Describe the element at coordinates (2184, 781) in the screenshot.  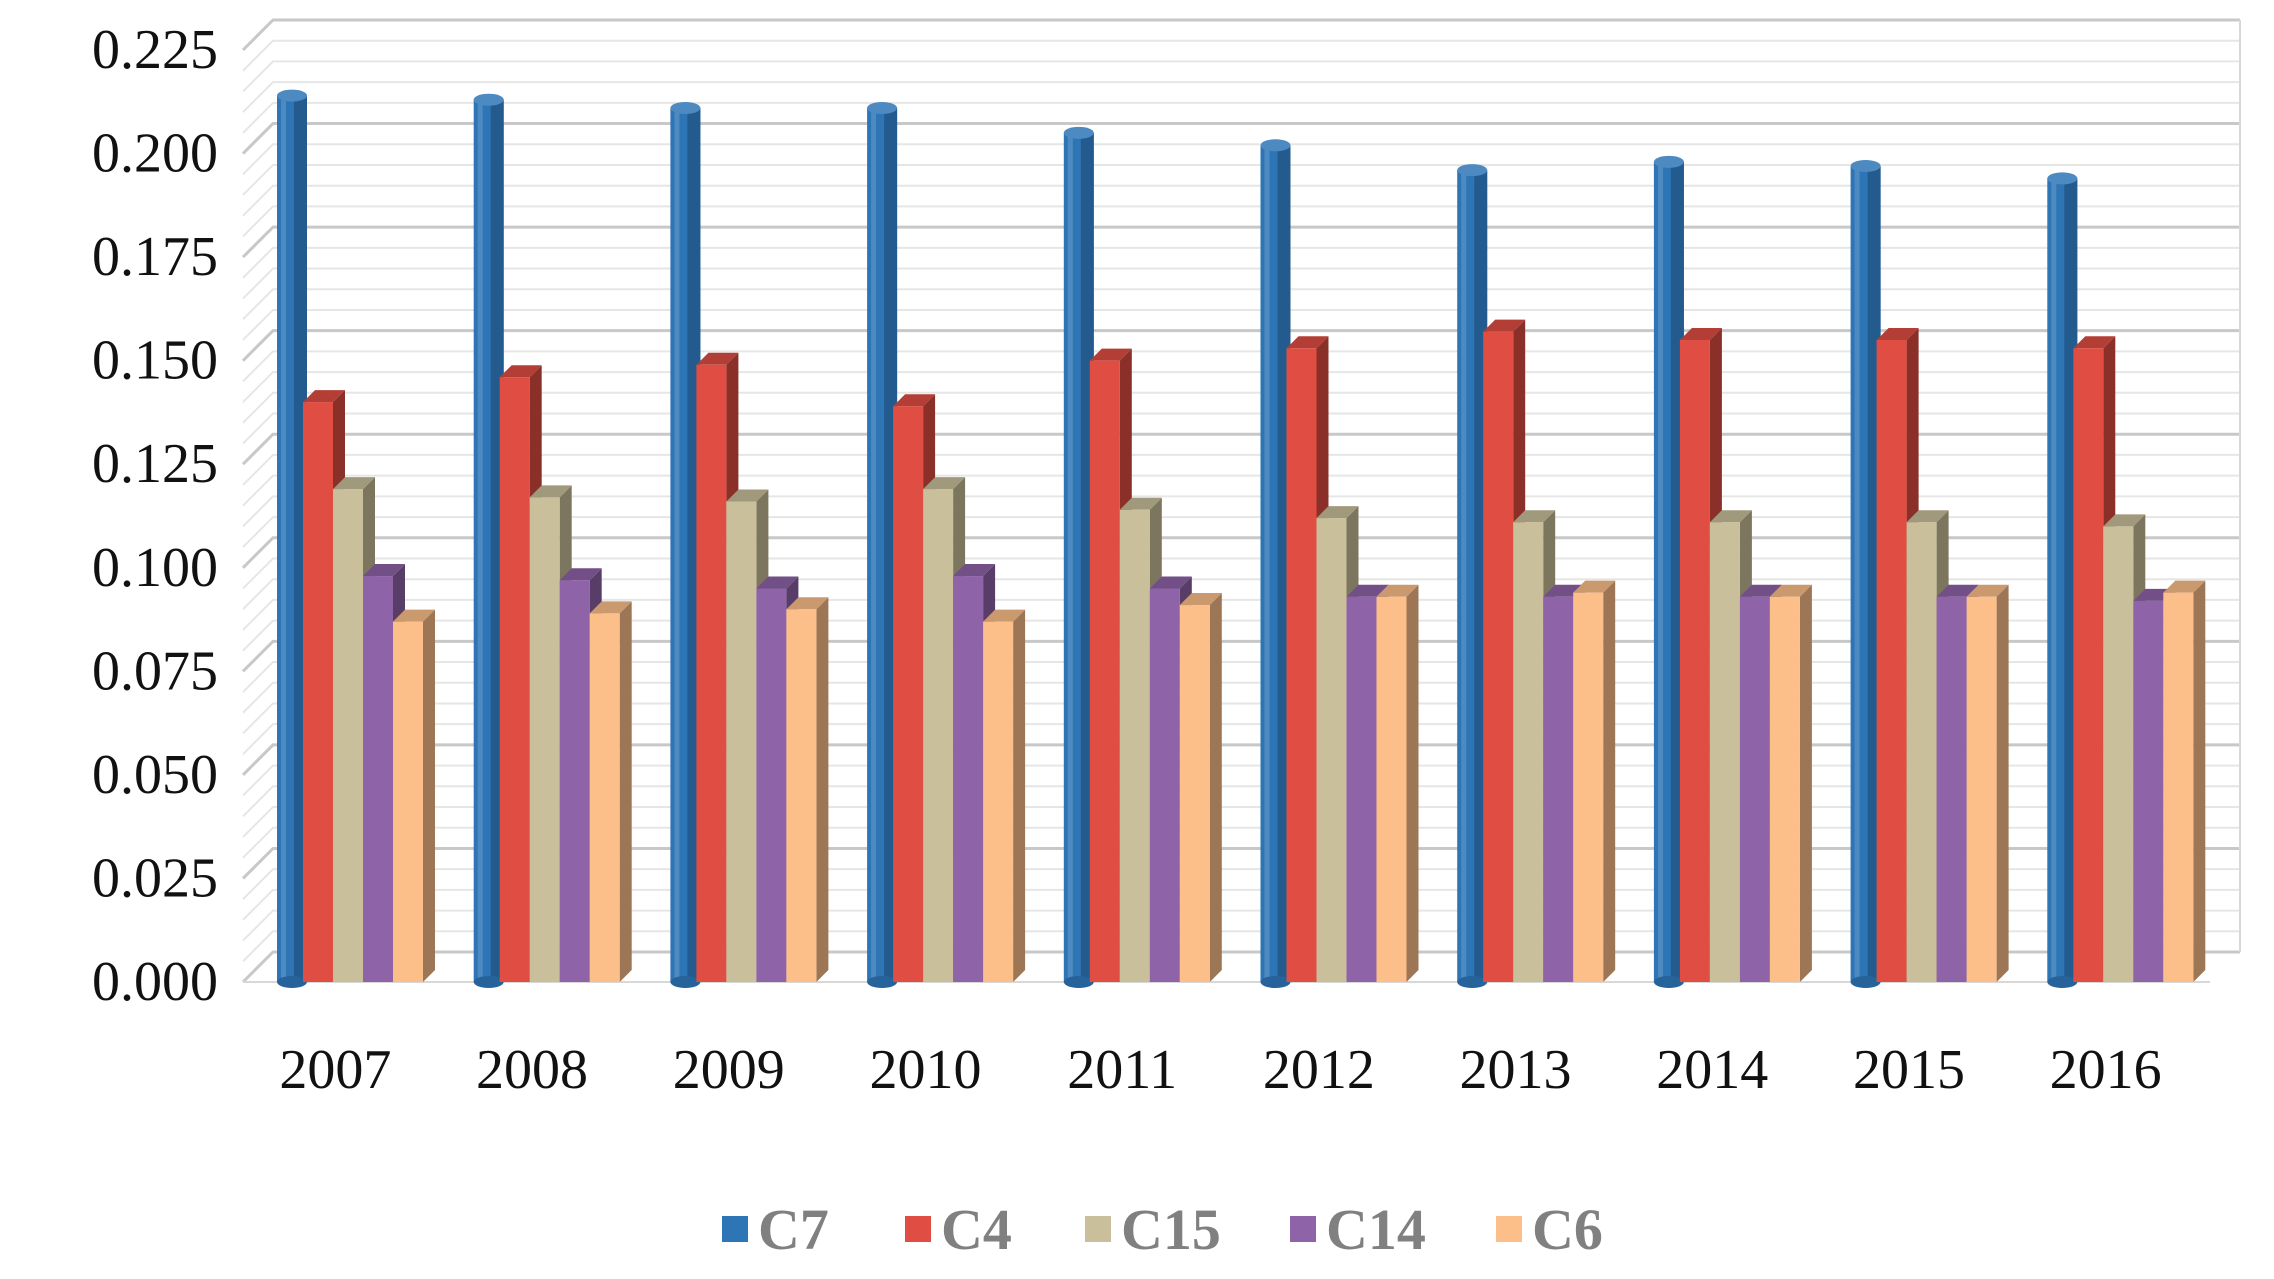
I see `bar-C6-2016` at that location.